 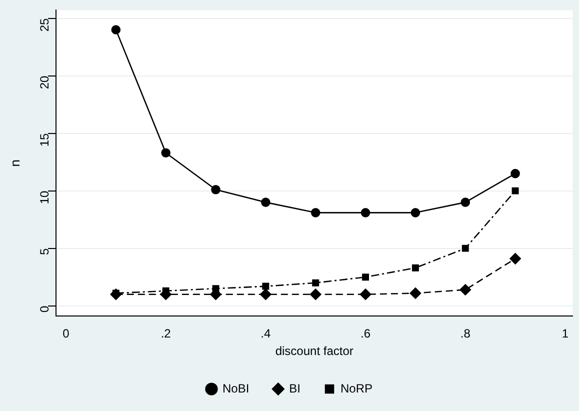 I want to click on legend-label: NoRP, so click(x=356, y=388).